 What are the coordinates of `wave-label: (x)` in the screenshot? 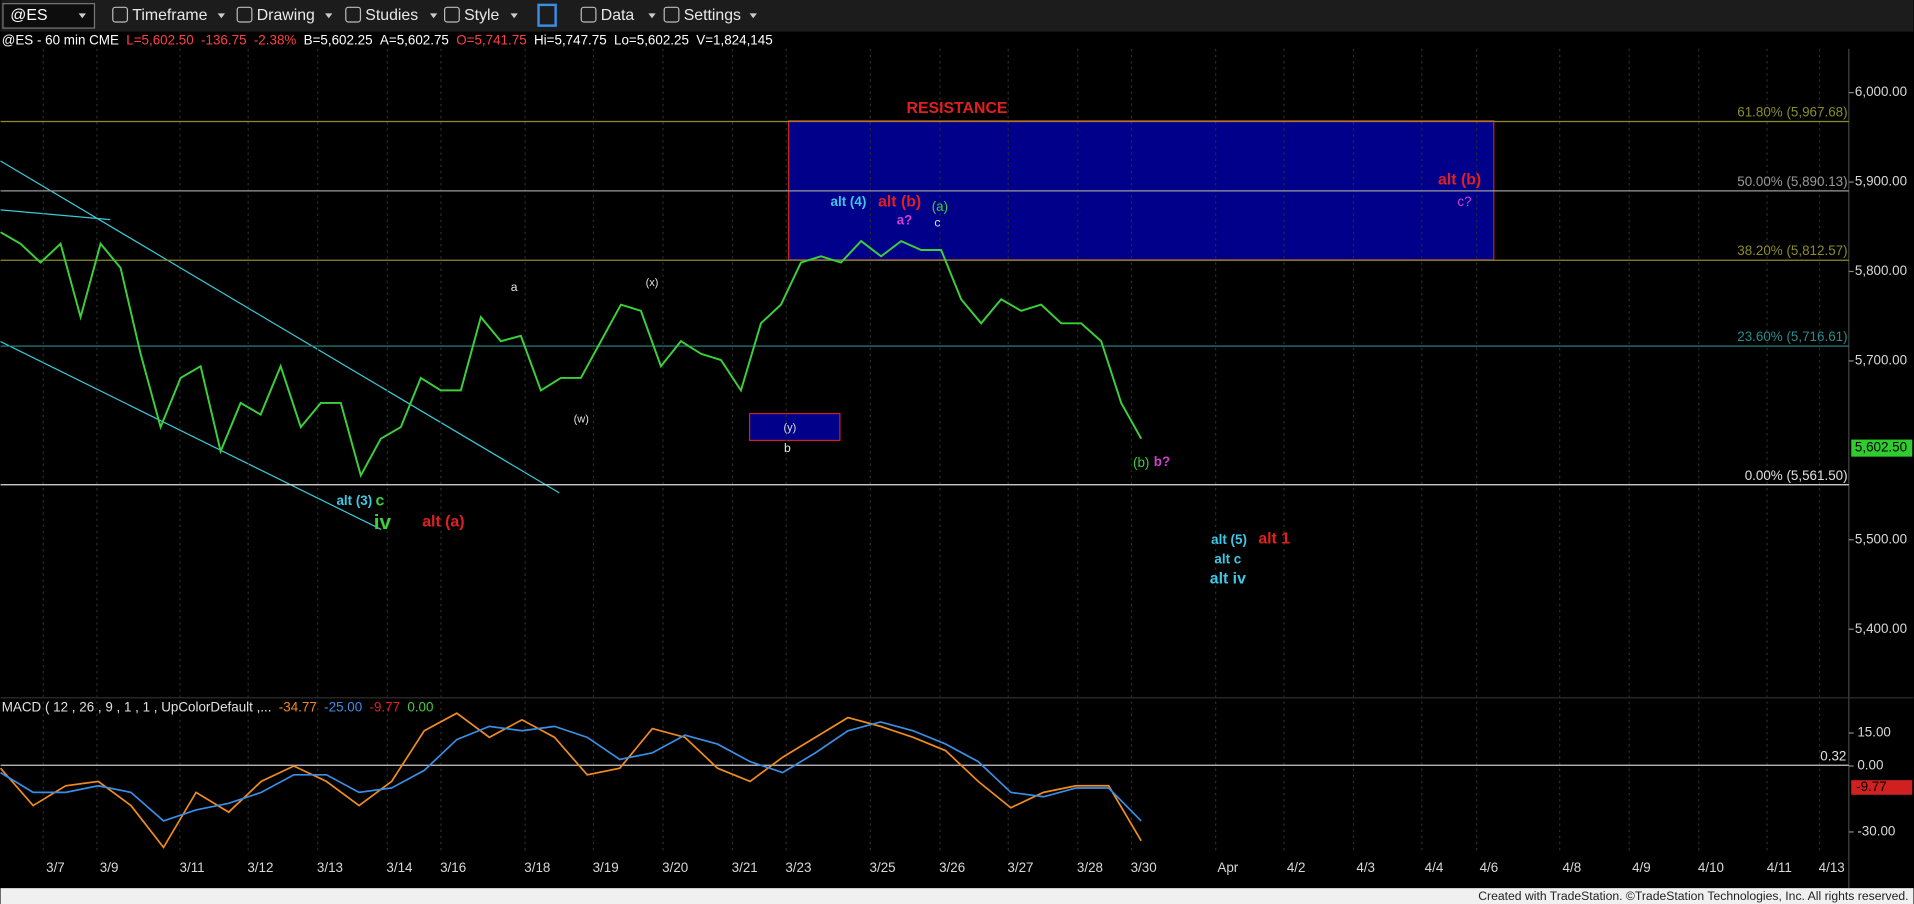 It's located at (652, 283).